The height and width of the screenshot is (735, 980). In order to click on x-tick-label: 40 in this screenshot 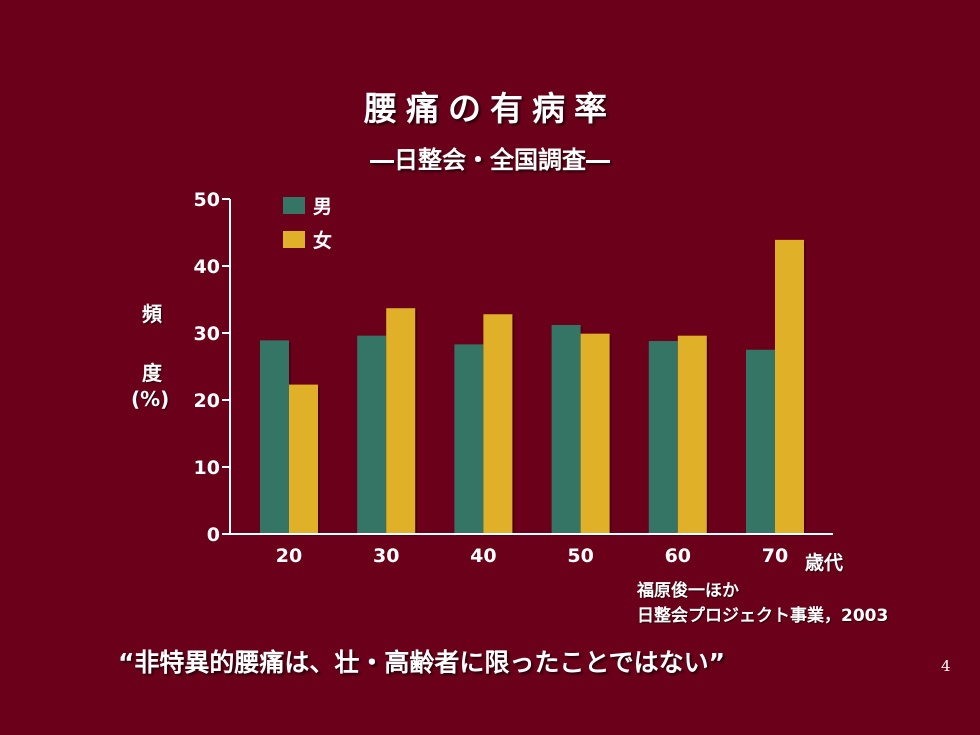, I will do `click(483, 556)`.